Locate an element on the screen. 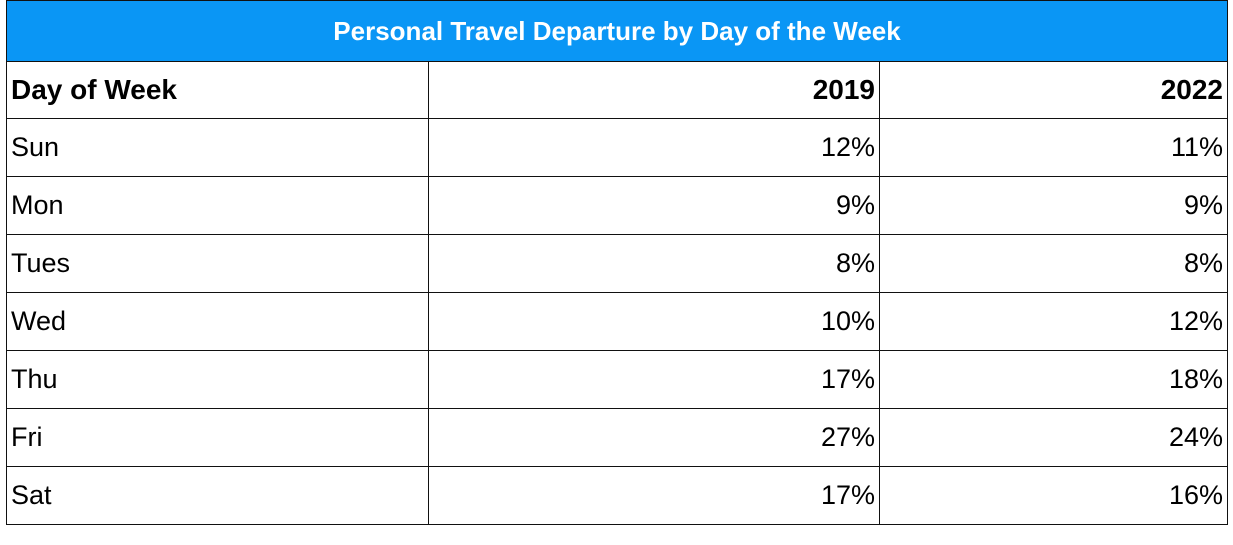 The width and height of the screenshot is (1233, 545). value-2022-cell: 18% is located at coordinates (1053, 379).